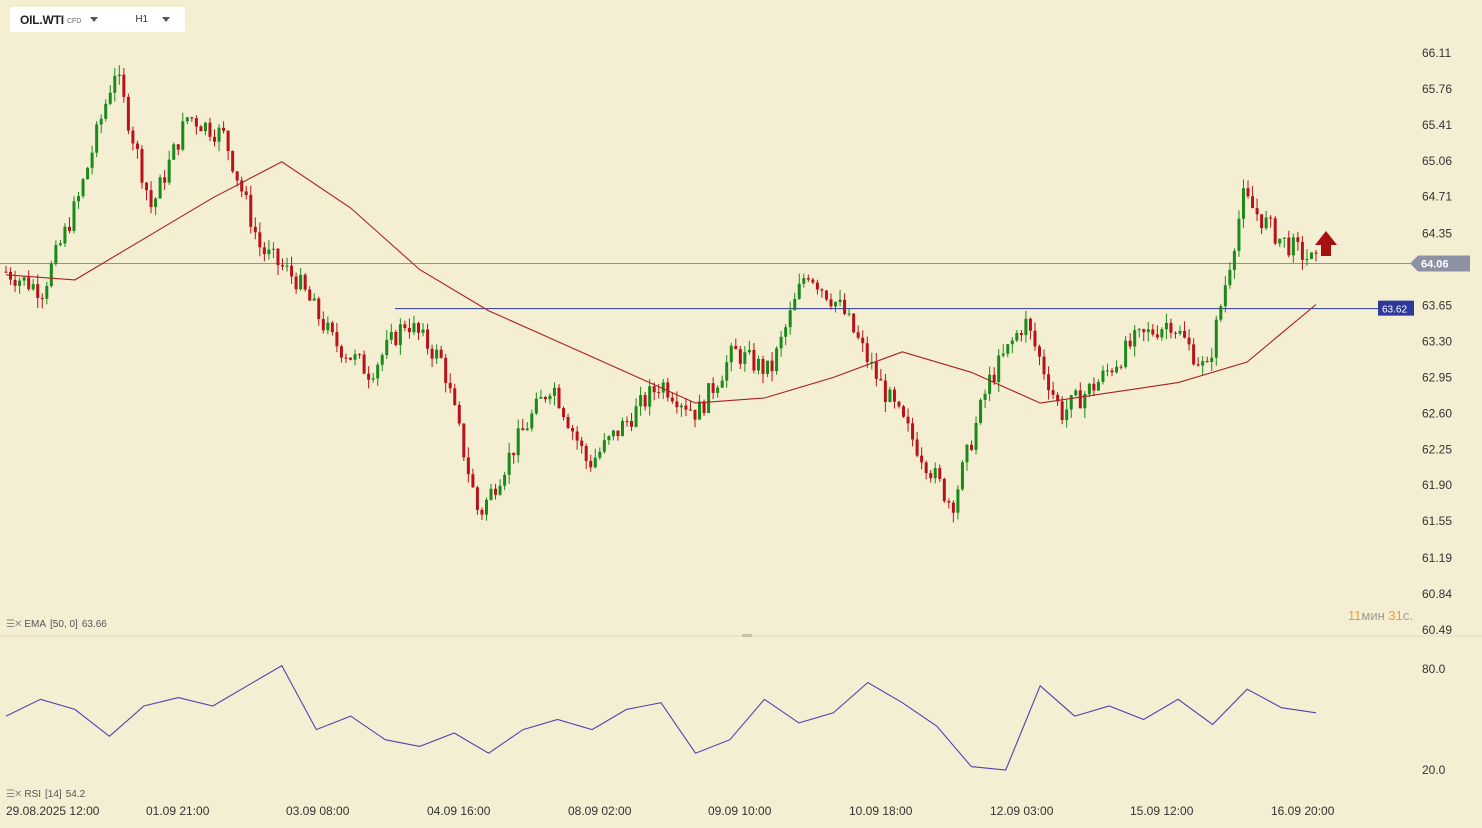 The image size is (1482, 828). What do you see at coordinates (459, 811) in the screenshot?
I see `time-tick-label: 04.09 16:00` at bounding box center [459, 811].